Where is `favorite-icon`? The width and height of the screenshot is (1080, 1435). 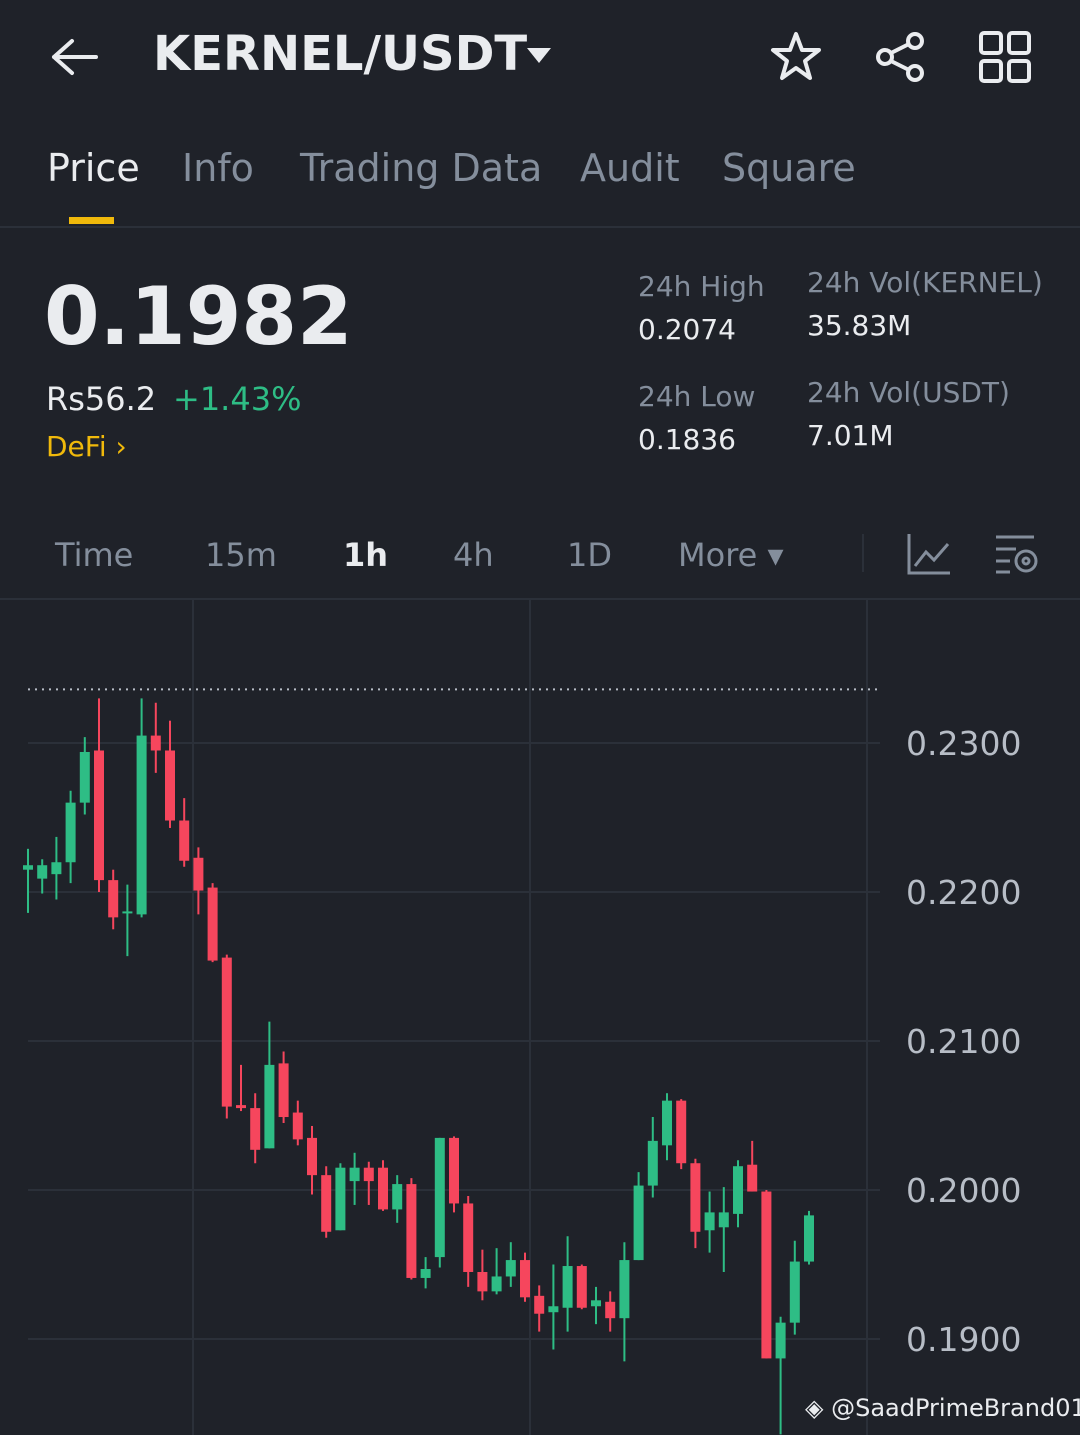 favorite-icon is located at coordinates (796, 57).